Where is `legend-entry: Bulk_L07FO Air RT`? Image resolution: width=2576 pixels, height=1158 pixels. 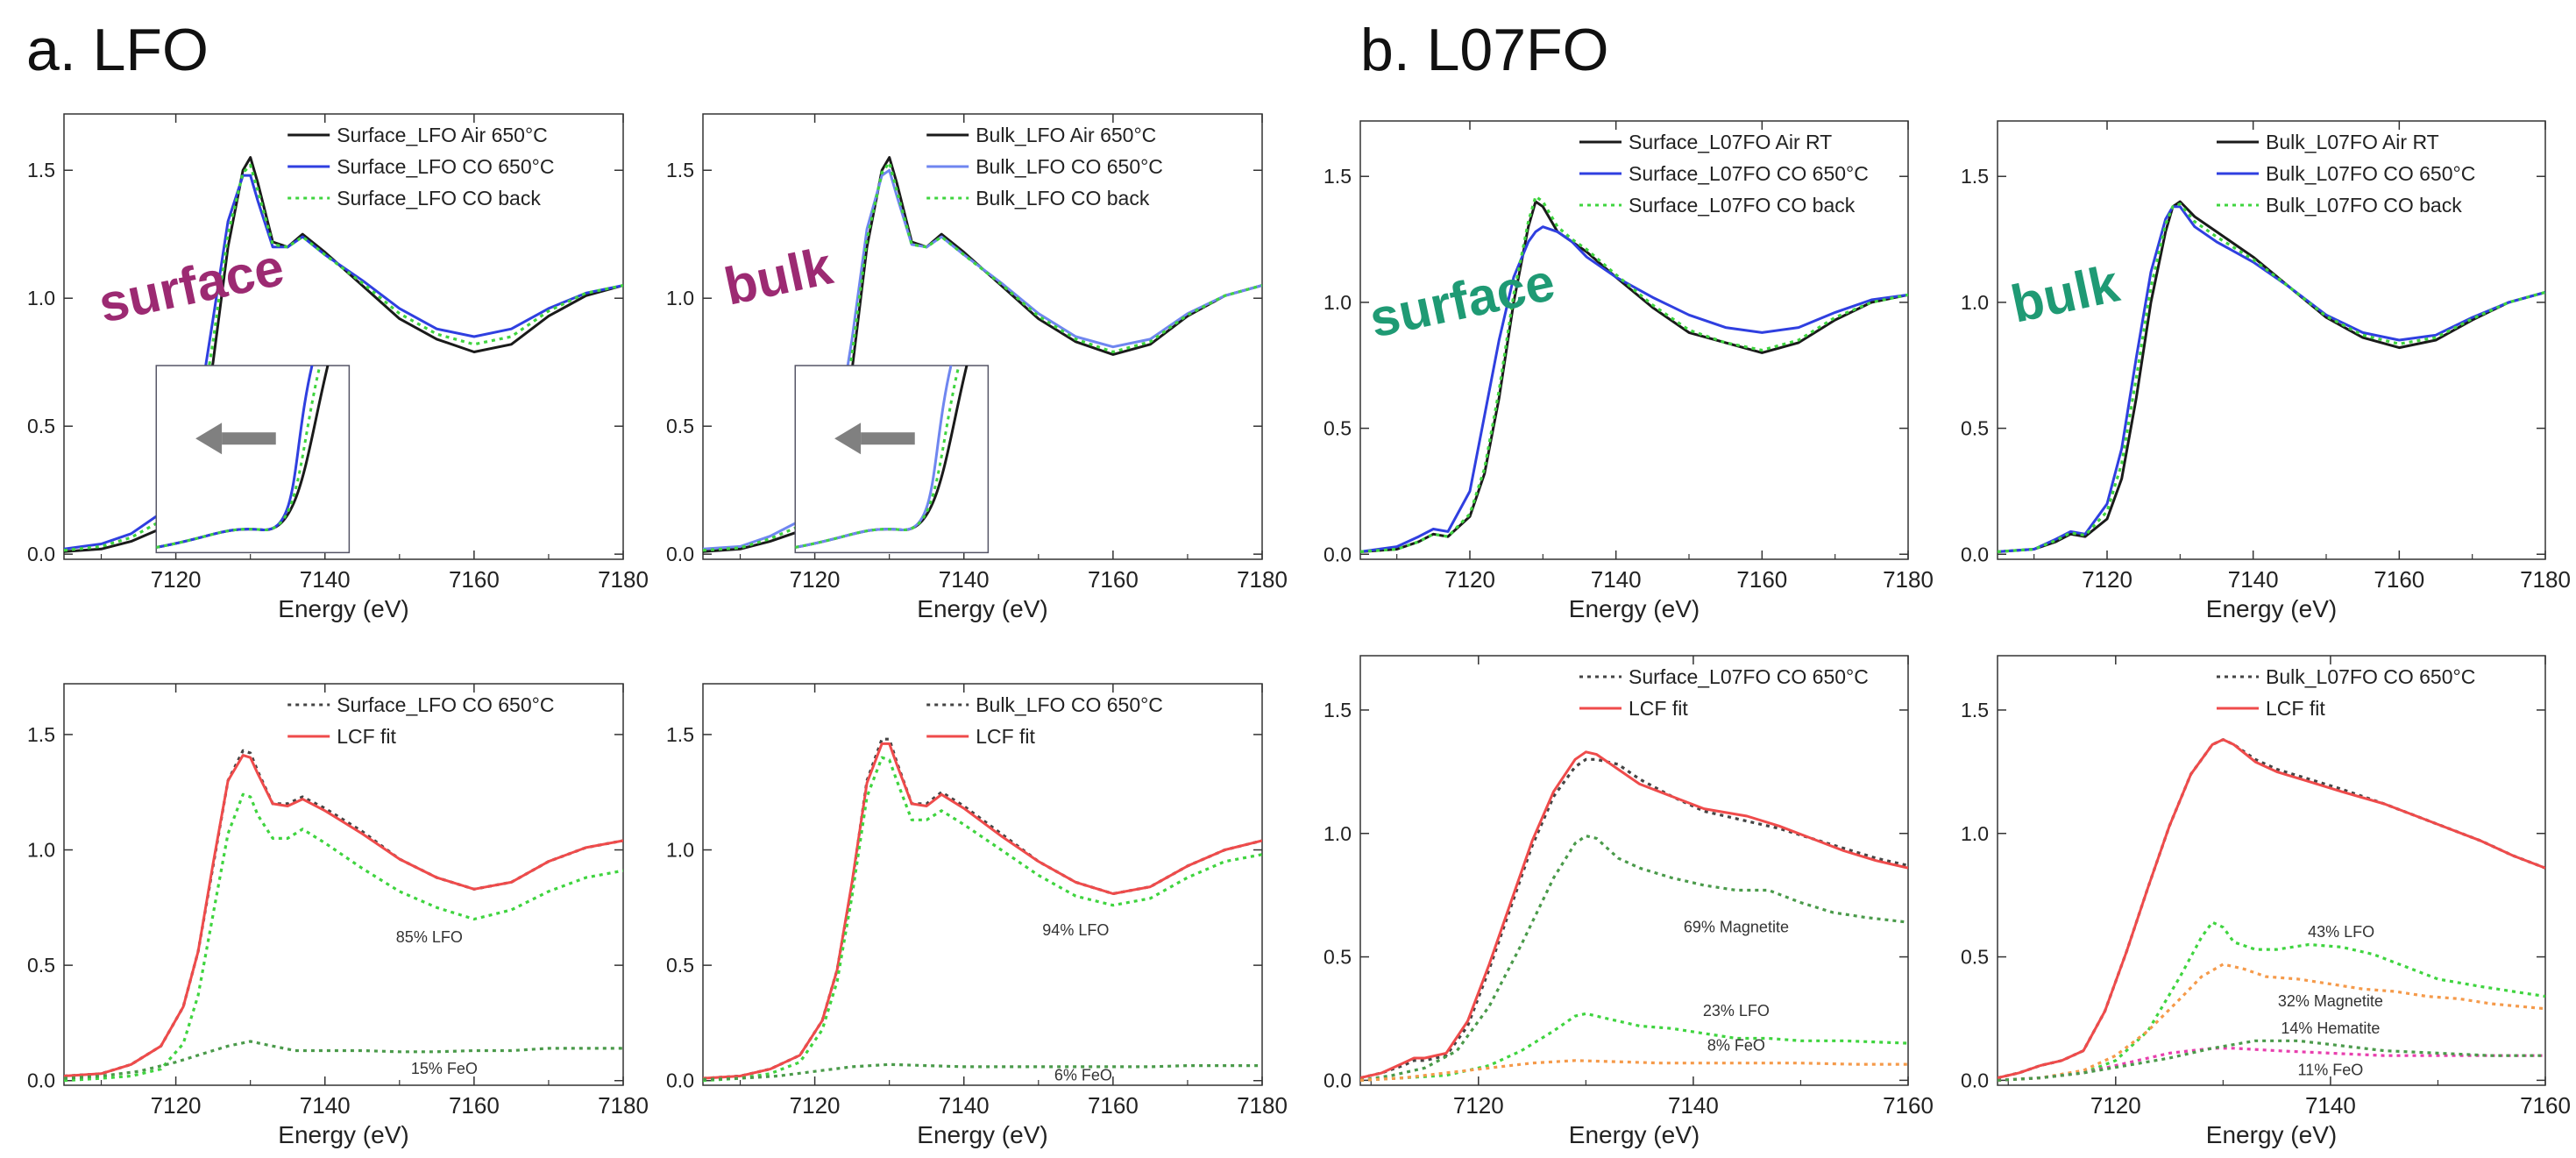 legend-entry: Bulk_L07FO Air RT is located at coordinates (2352, 142).